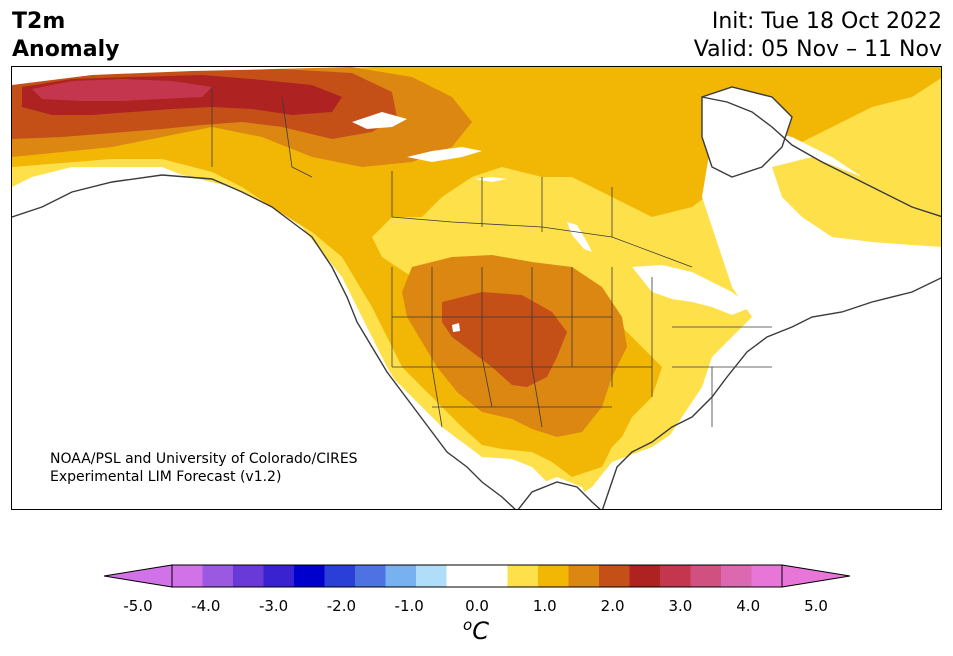  What do you see at coordinates (66, 49) in the screenshot?
I see `title-line-2: Anomaly` at bounding box center [66, 49].